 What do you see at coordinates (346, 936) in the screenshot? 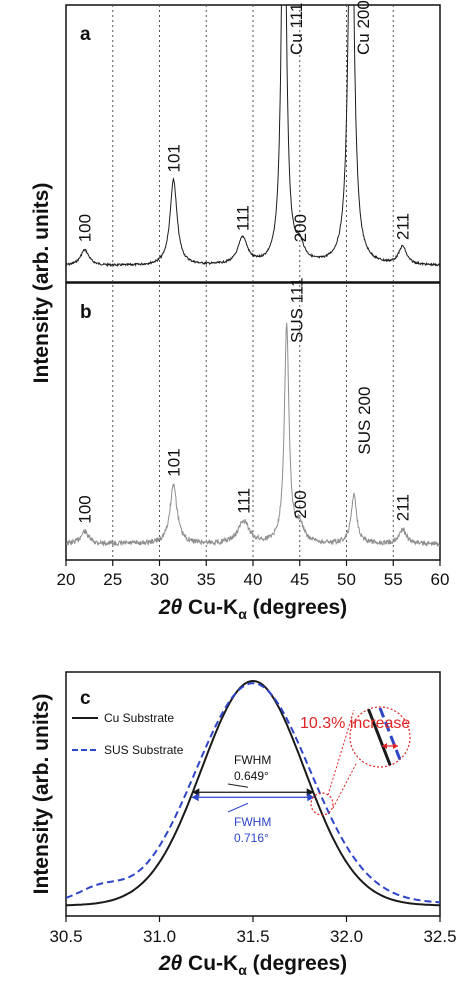
I see `x-tick-label: 32.0` at bounding box center [346, 936].